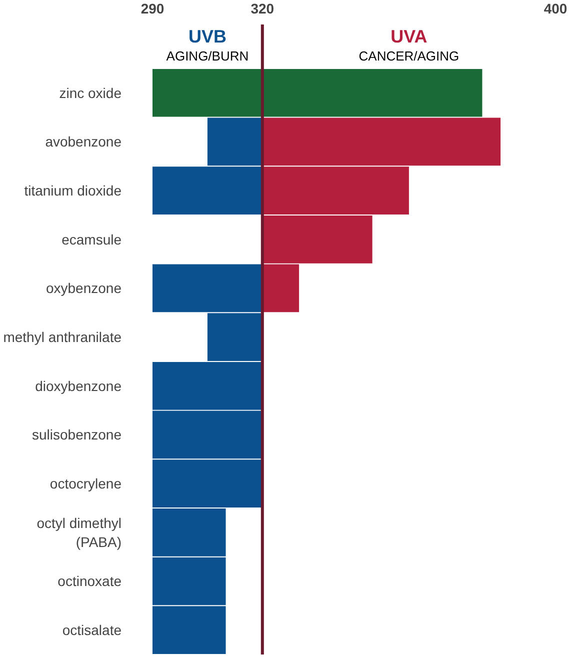  I want to click on y-tick-label: octocrylene, so click(86, 484).